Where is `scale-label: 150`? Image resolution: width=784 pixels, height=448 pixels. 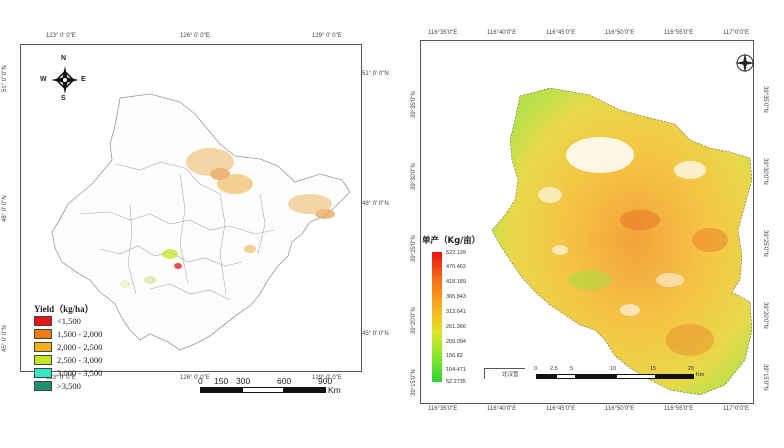
scale-label: 150 is located at coordinates (221, 381).